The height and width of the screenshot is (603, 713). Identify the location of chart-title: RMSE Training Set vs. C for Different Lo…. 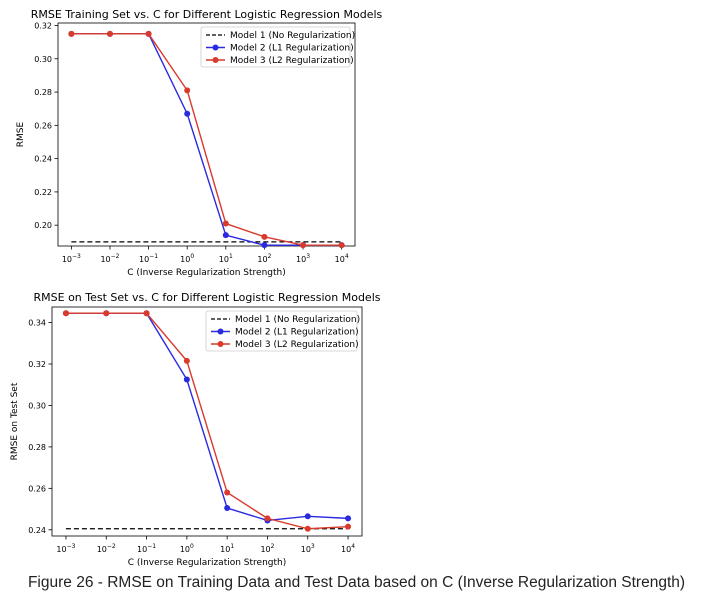
(207, 14).